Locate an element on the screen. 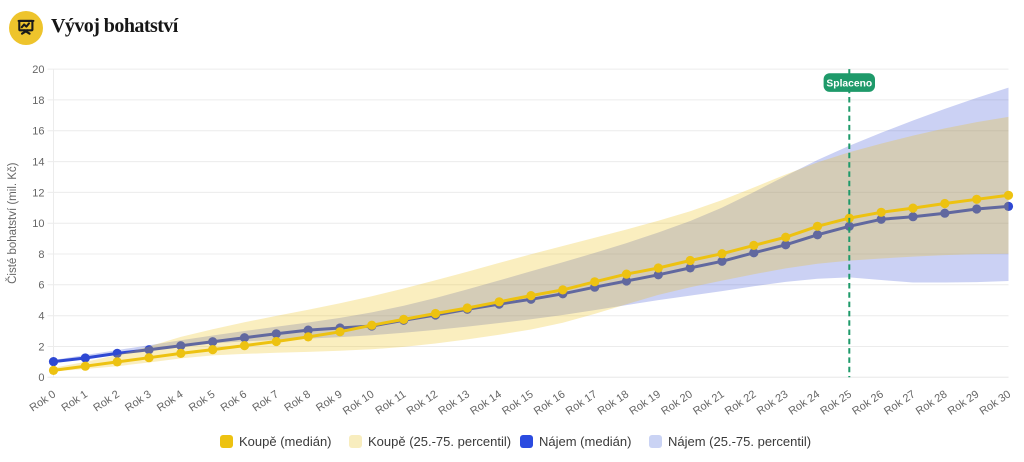 This screenshot has height=462, width=1024. svg-text: Rok 6 is located at coordinates (234, 401).